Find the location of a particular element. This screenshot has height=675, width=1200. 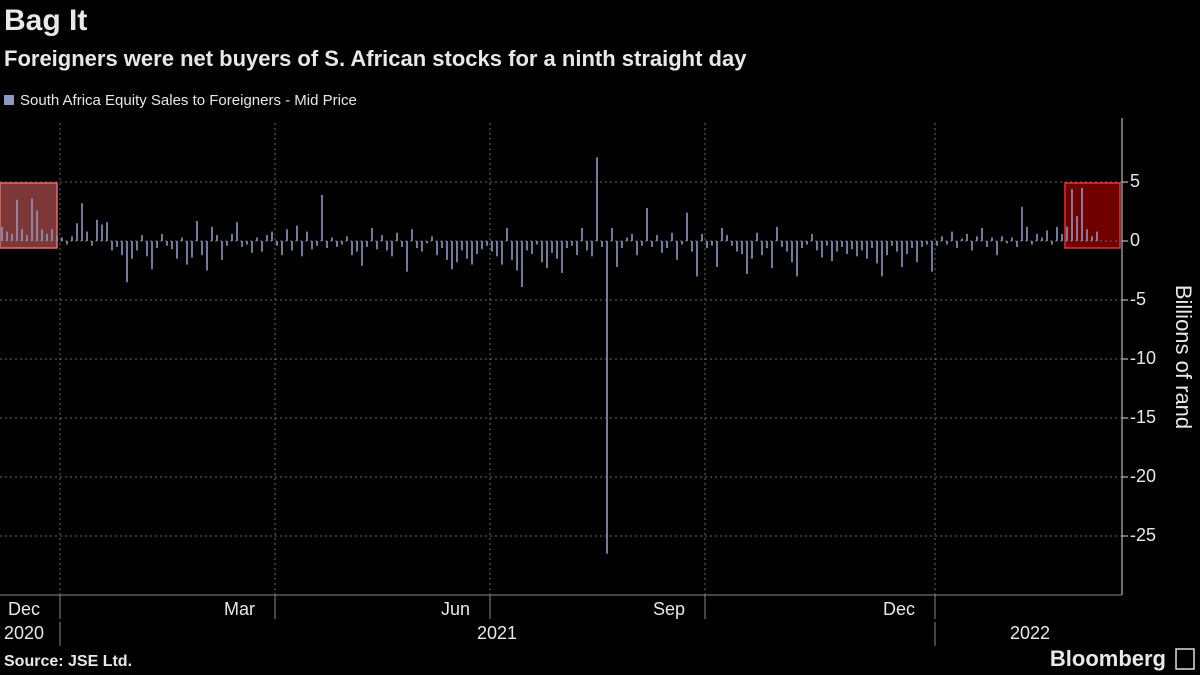

brand: Bloomberg is located at coordinates (1108, 658).